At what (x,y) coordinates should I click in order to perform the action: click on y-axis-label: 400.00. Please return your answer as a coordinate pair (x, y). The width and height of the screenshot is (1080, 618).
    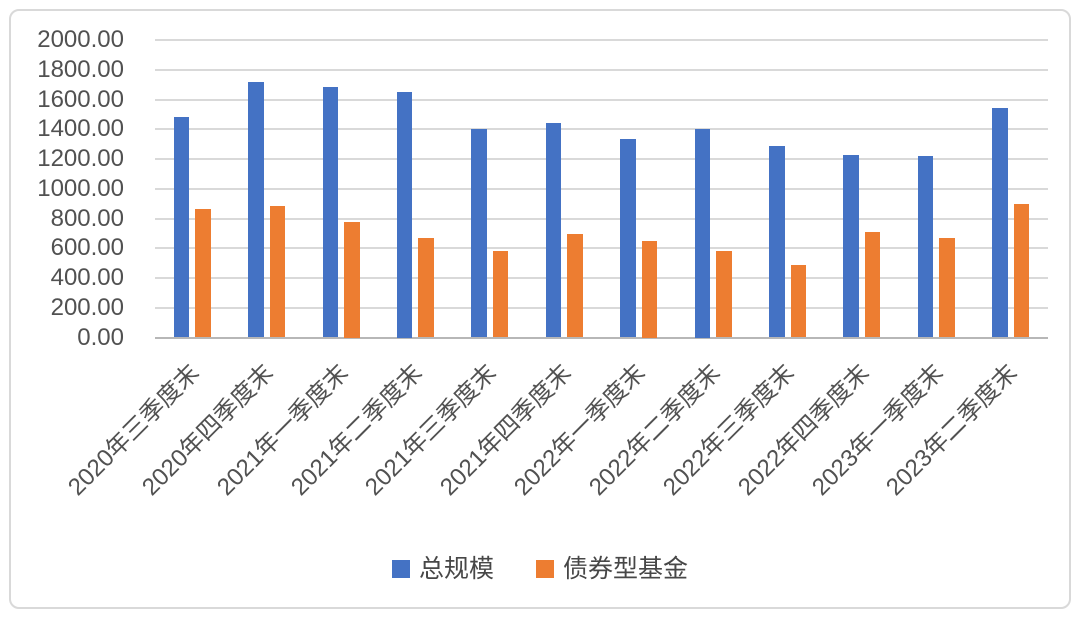
    Looking at the image, I should click on (87, 277).